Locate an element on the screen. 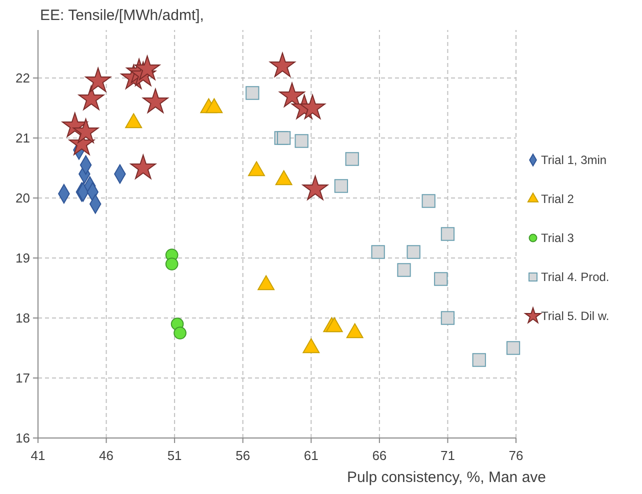 Image resolution: width=642 pixels, height=494 pixels. y-axis-title: EE: Tensile/[MWh/admt], is located at coordinates (122, 15).